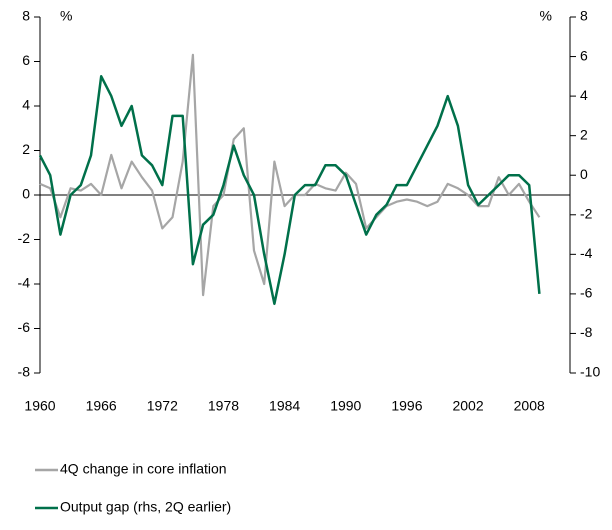 Image resolution: width=612 pixels, height=530 pixels. What do you see at coordinates (26, 105) in the screenshot?
I see `y-tick-label: 4` at bounding box center [26, 105].